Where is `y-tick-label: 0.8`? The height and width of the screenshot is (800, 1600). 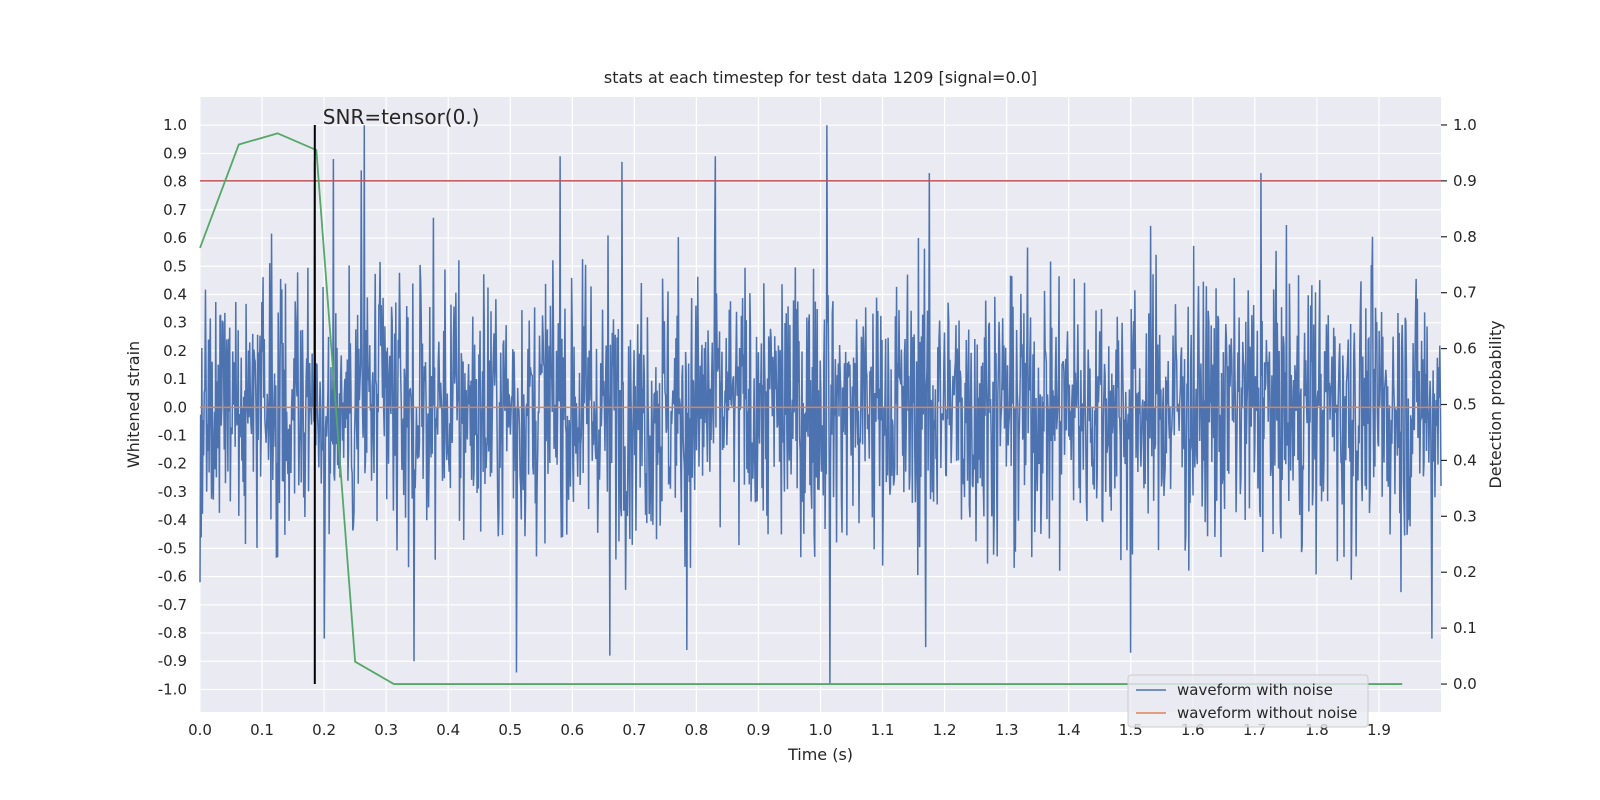 y-tick-label: 0.8 is located at coordinates (175, 182).